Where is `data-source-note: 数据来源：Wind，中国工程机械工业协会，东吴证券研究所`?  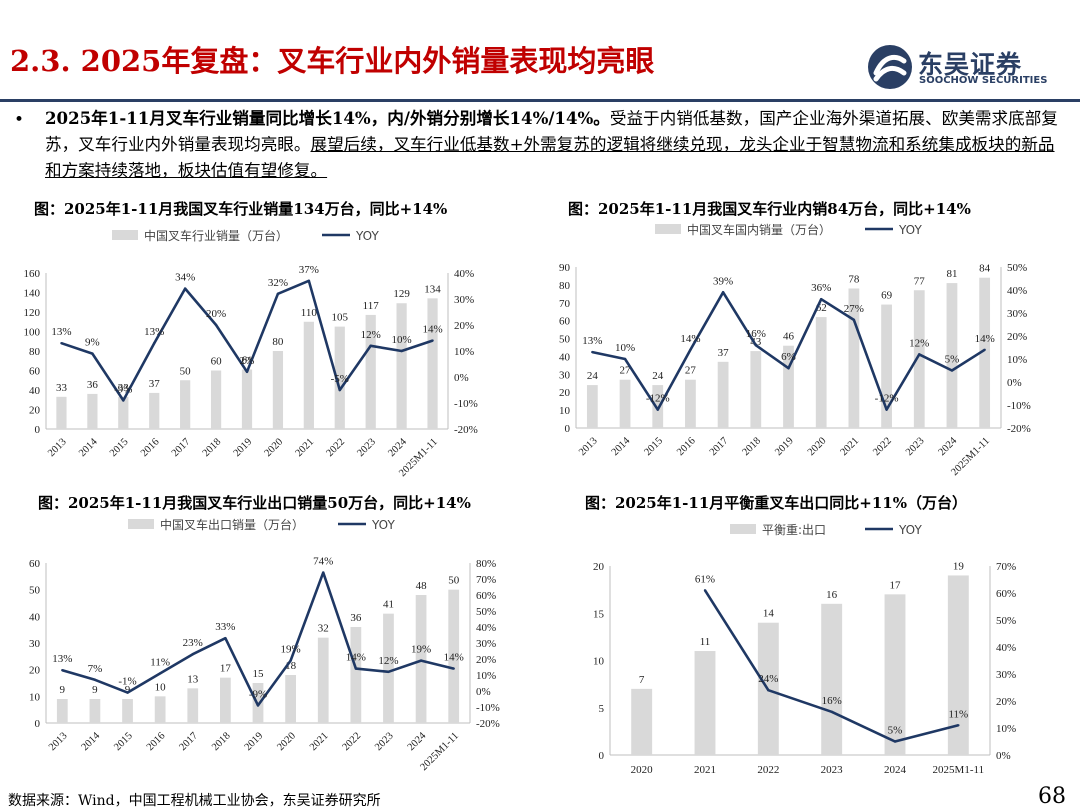 data-source-note: 数据来源：Wind，中国工程机械工业协会，东吴证券研究所 is located at coordinates (194, 801).